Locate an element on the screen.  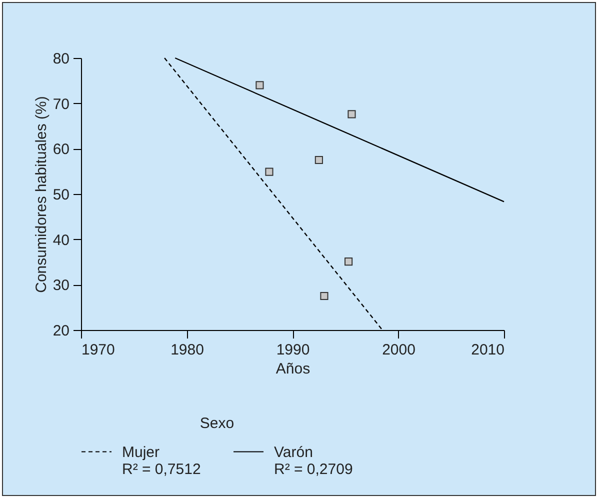
y-tick-label: 20 is located at coordinates (61, 331).